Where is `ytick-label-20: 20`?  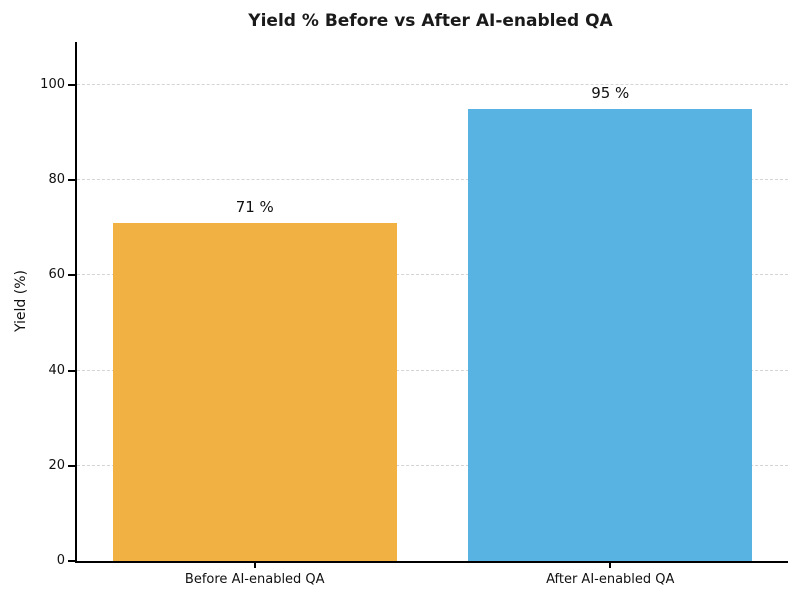
ytick-label-20: 20 is located at coordinates (56, 465).